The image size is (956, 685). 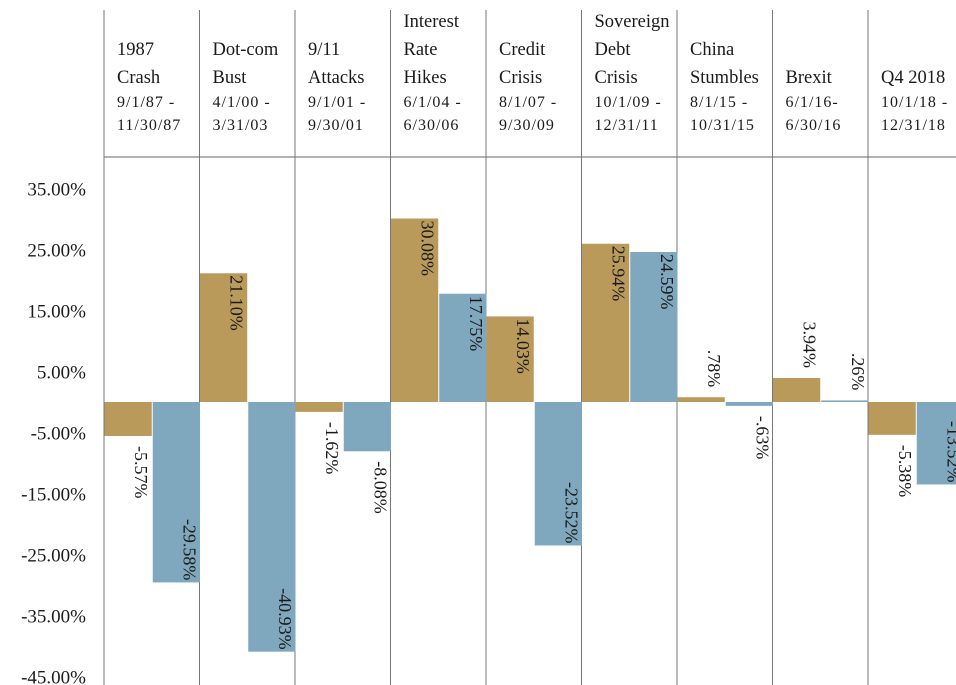 What do you see at coordinates (421, 50) in the screenshot?
I see `category-name: Rate` at bounding box center [421, 50].